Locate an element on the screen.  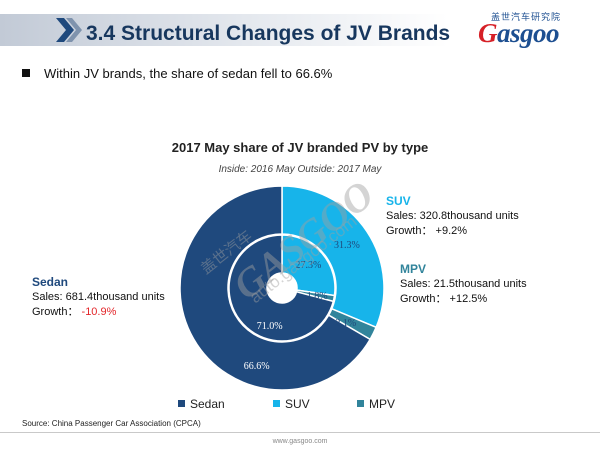
page-title: 3.4 Structural Changes of JV Brands is located at coordinates (268, 33).